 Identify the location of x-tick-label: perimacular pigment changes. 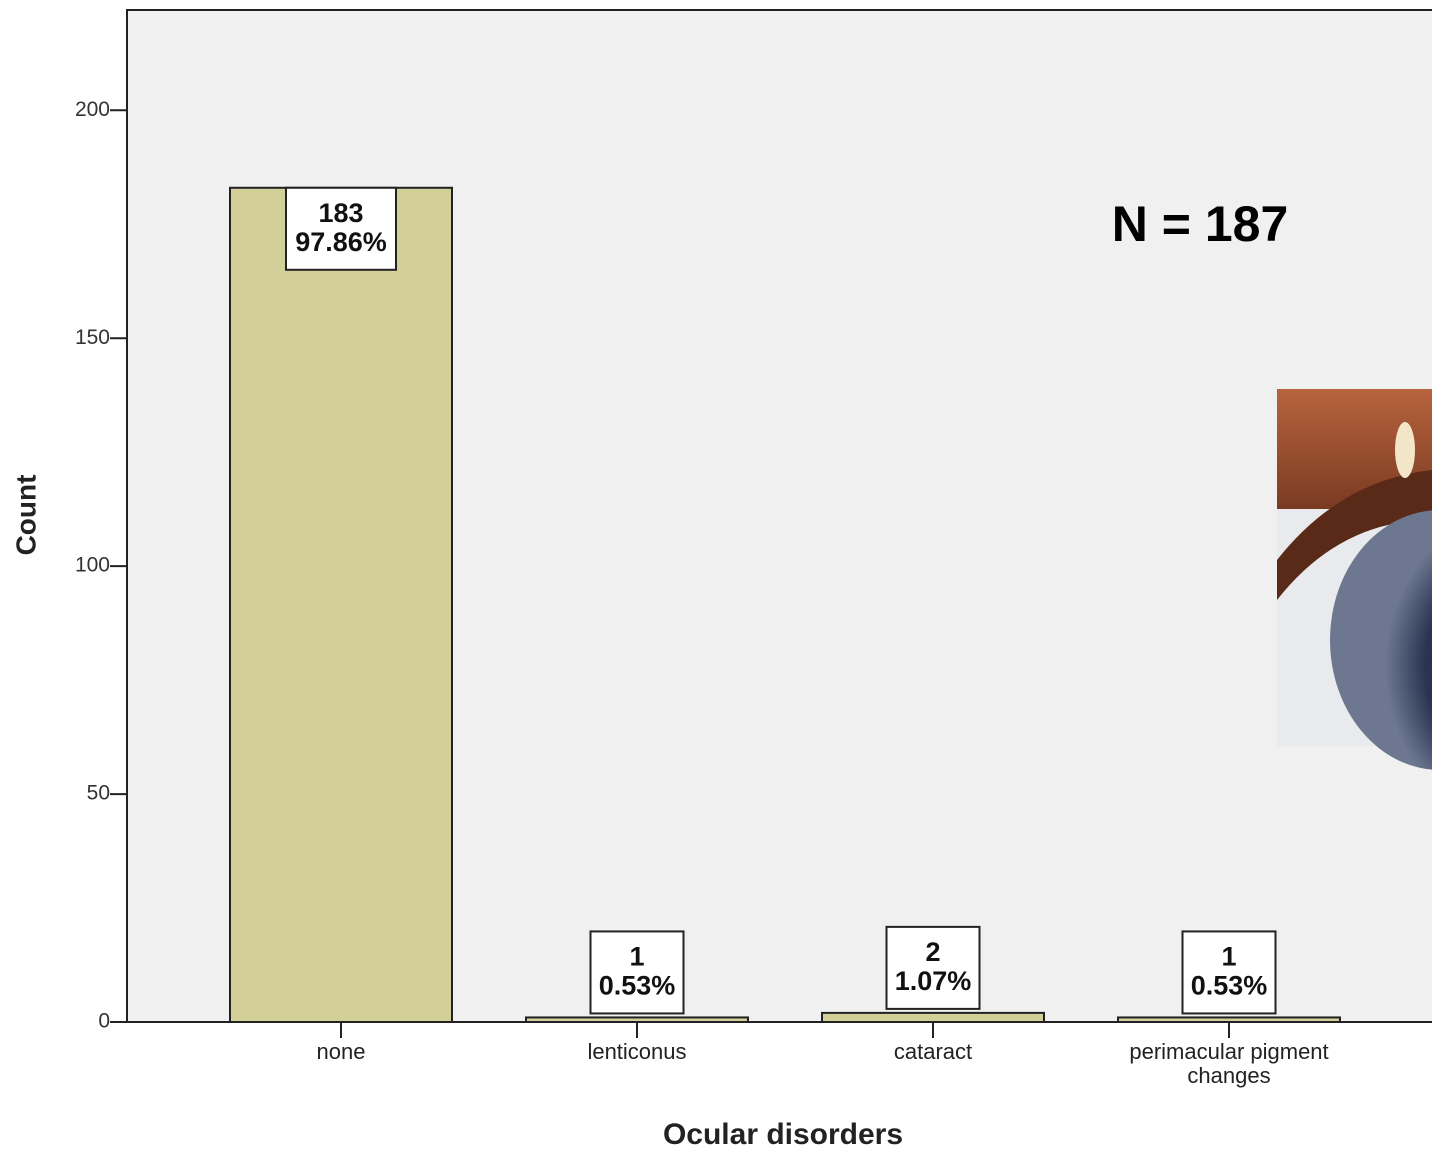
(1229, 1064).